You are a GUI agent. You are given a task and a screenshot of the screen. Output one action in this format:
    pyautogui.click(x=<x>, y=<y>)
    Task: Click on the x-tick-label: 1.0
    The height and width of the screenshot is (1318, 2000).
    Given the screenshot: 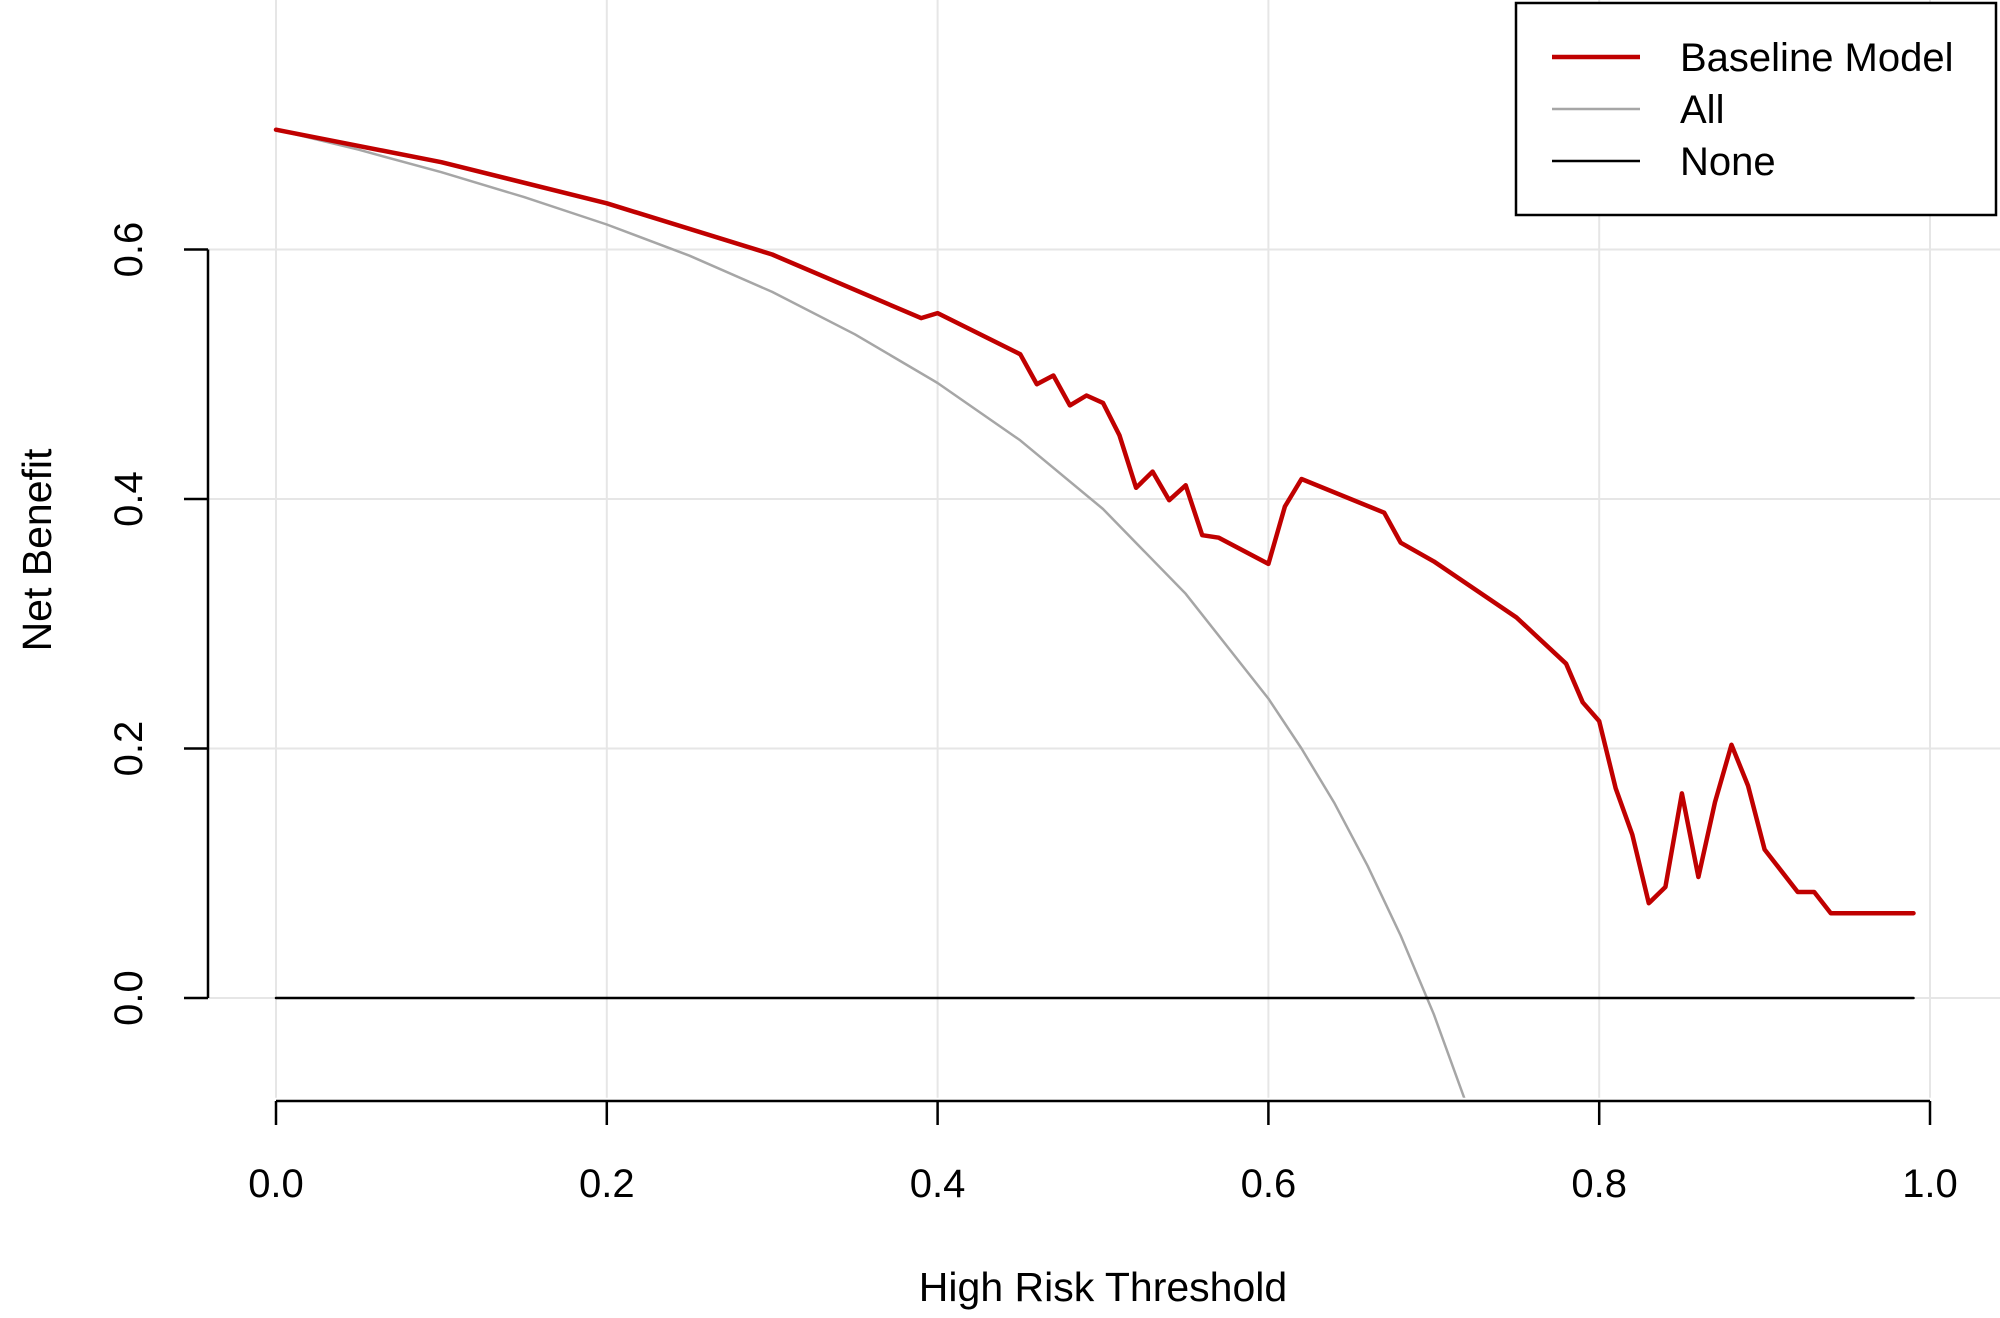 What is the action you would take?
    pyautogui.click(x=1930, y=1184)
    